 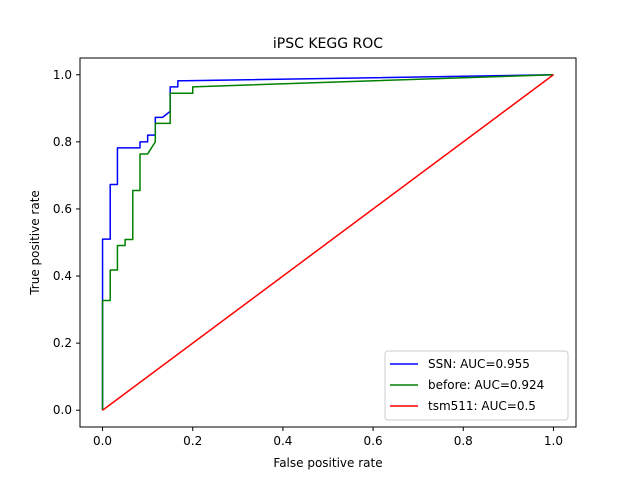 What do you see at coordinates (62, 142) in the screenshot?
I see `y-tick-label: 0.8` at bounding box center [62, 142].